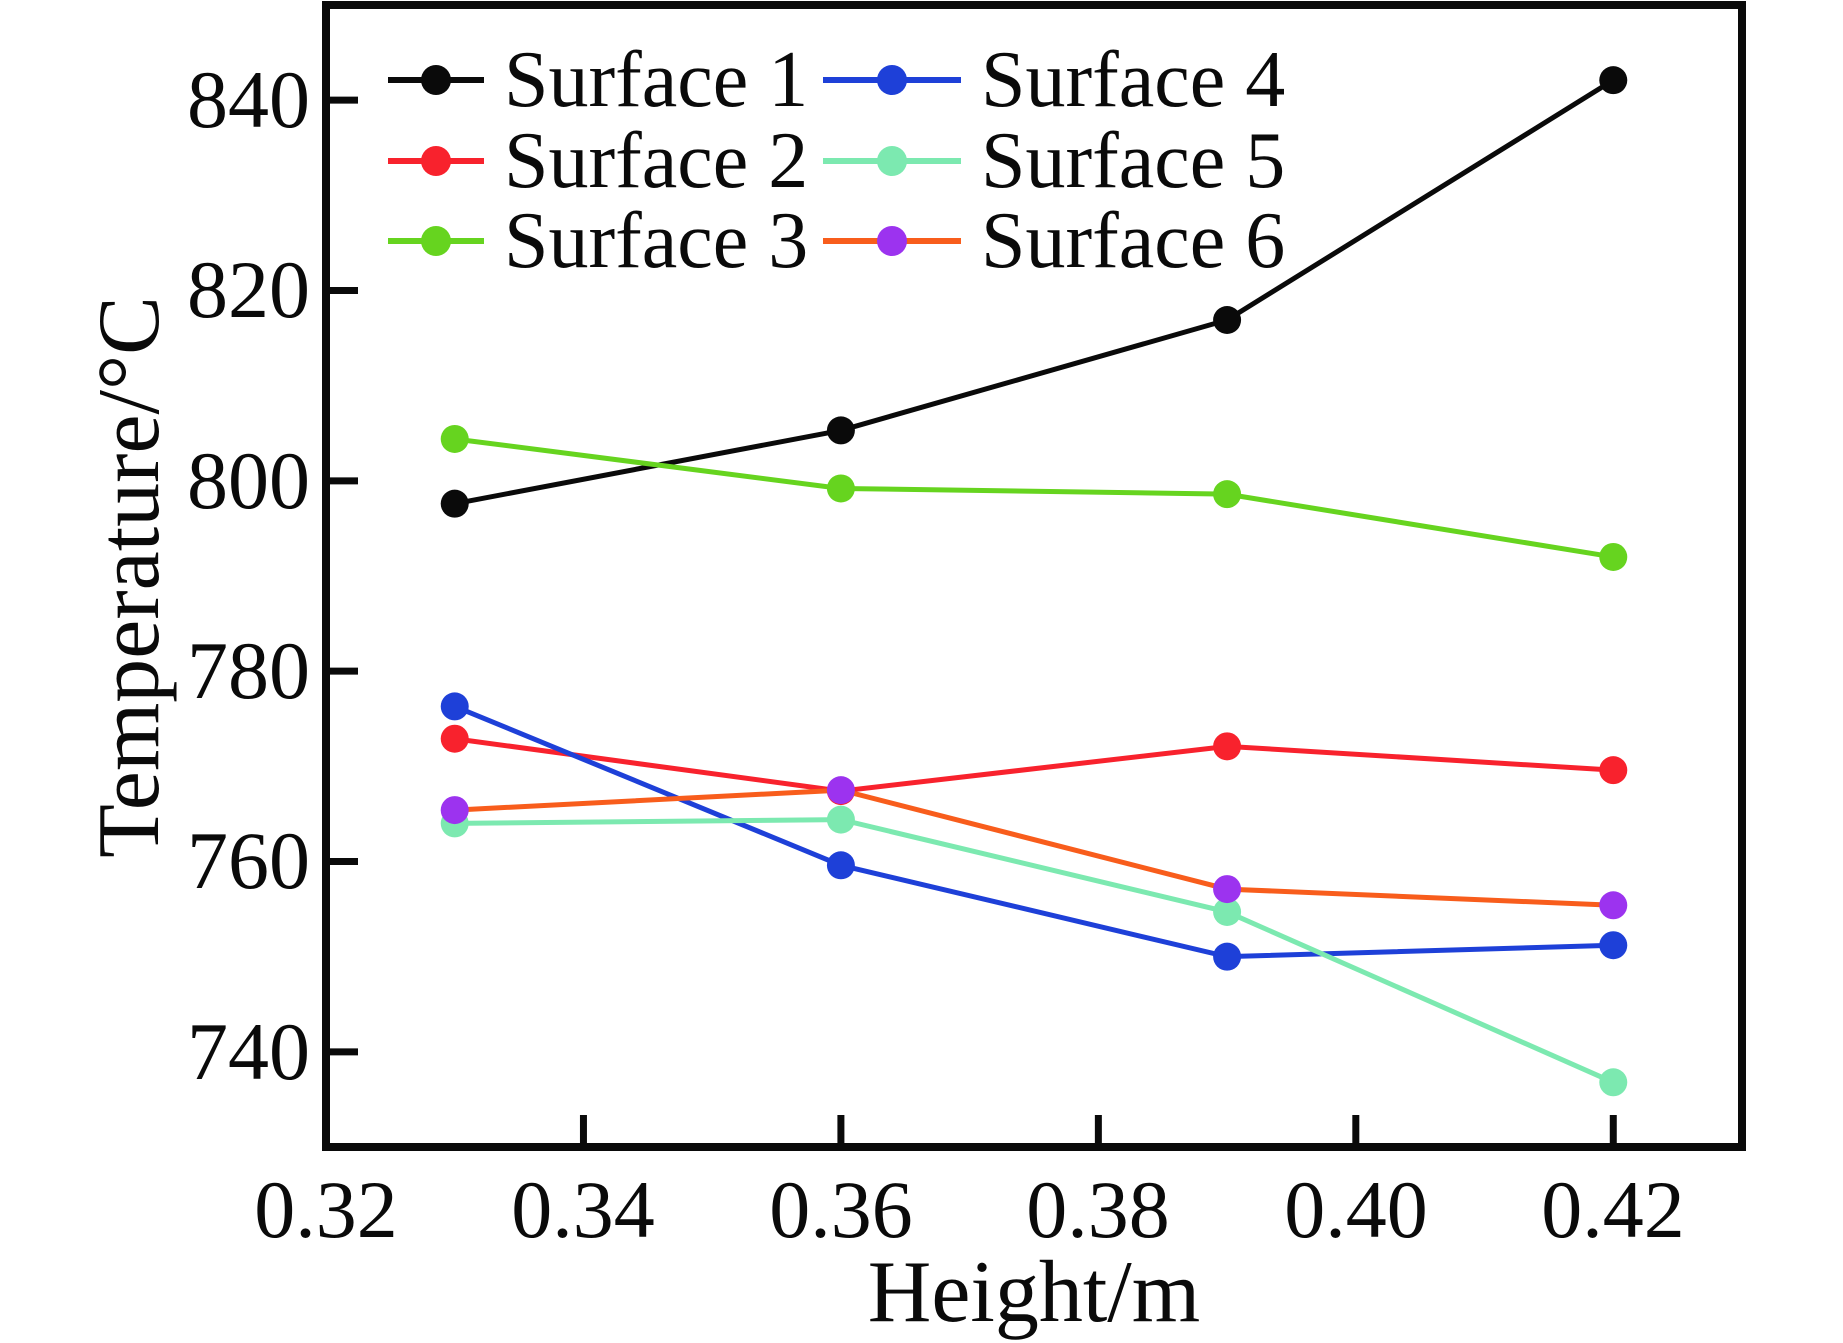  I want to click on legend-label: Surface 4, so click(1133, 80).